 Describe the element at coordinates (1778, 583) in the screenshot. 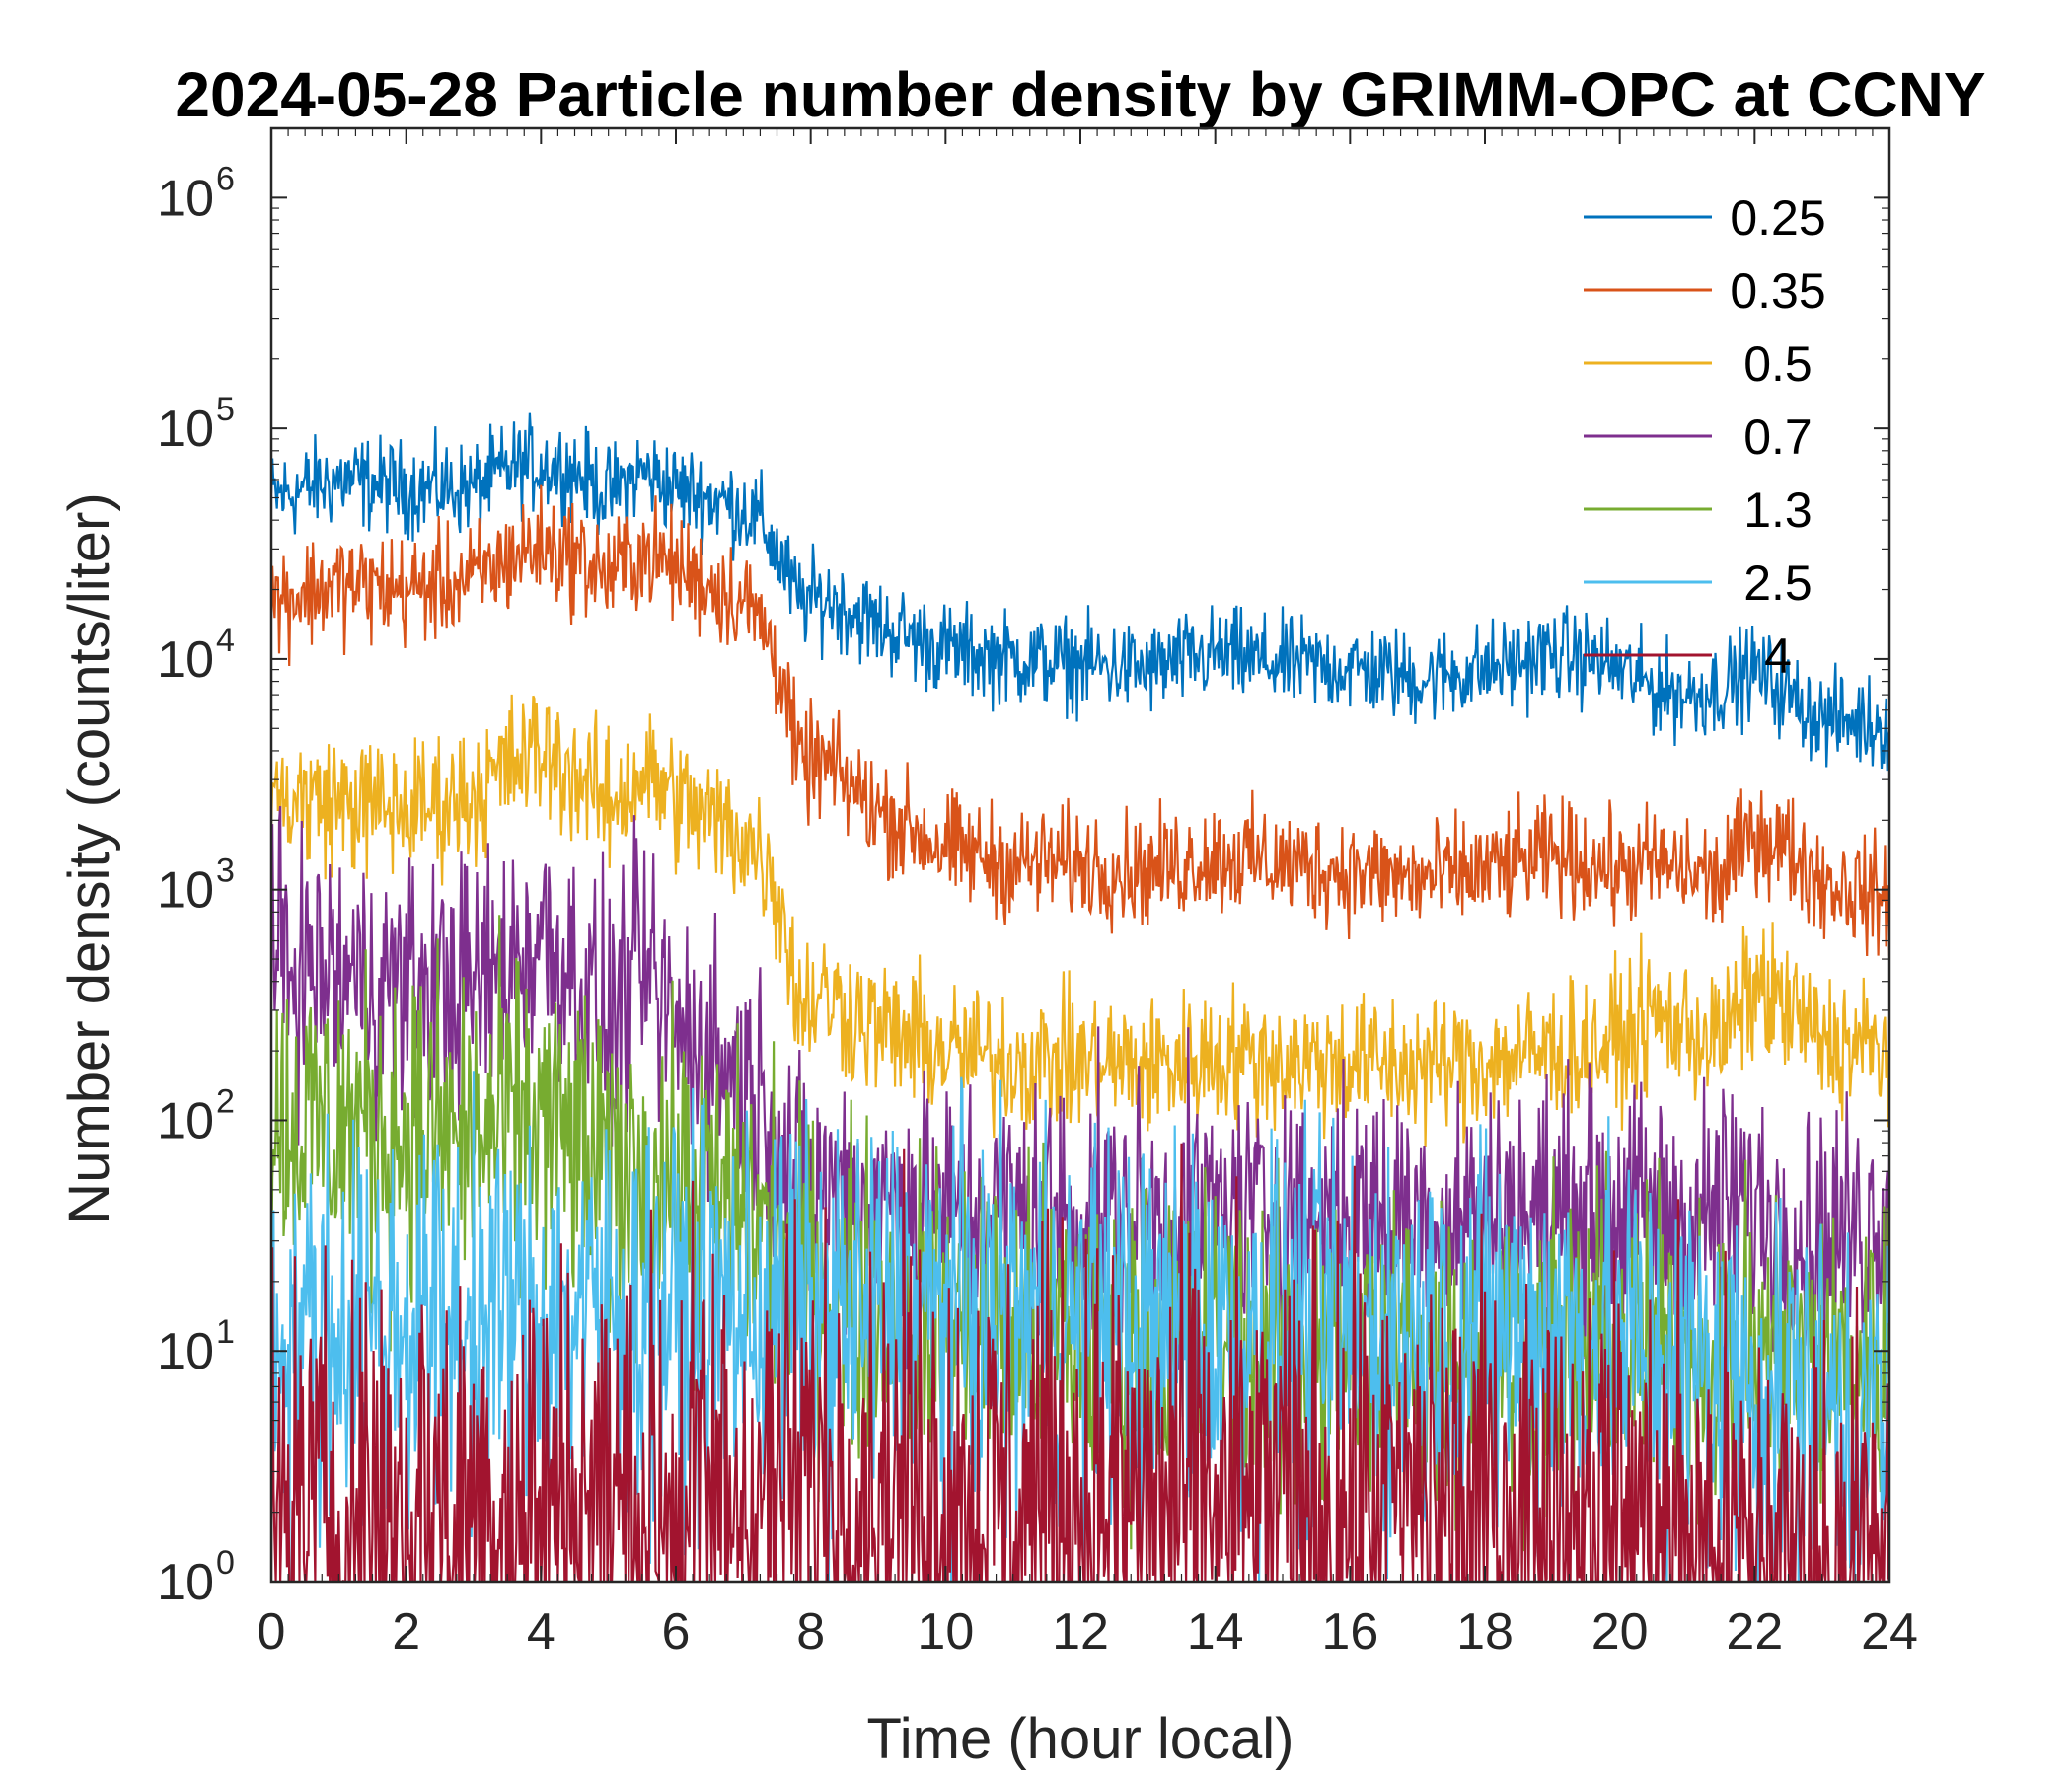

I see `legend-label-2.5: 2.5` at that location.